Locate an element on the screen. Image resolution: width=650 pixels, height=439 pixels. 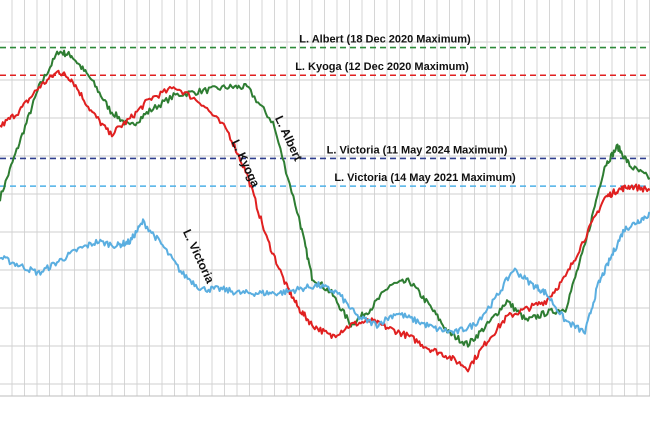
reference-line-label: L. Kyoga (12 Dec 2020 Maximum) is located at coordinates (382, 67).